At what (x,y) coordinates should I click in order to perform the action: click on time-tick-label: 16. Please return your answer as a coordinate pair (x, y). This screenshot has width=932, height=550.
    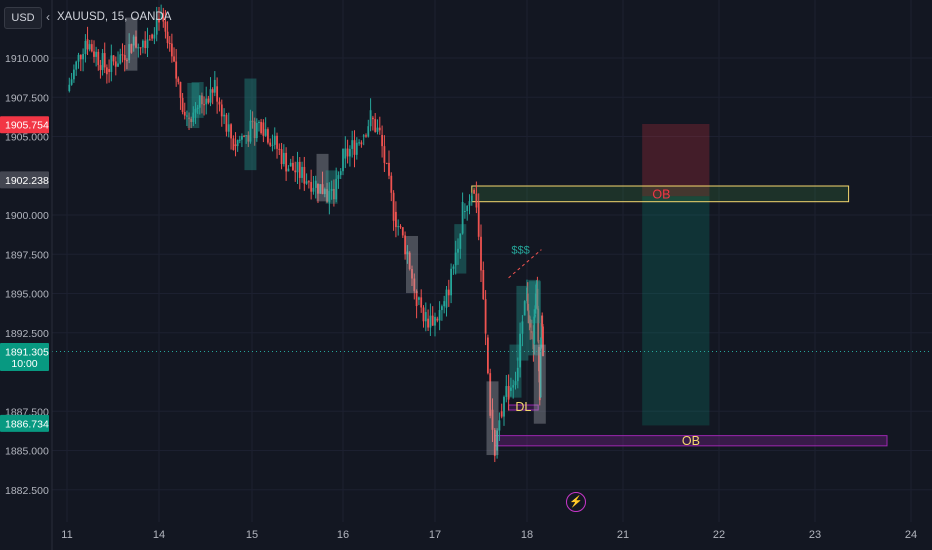
    Looking at the image, I should click on (343, 535).